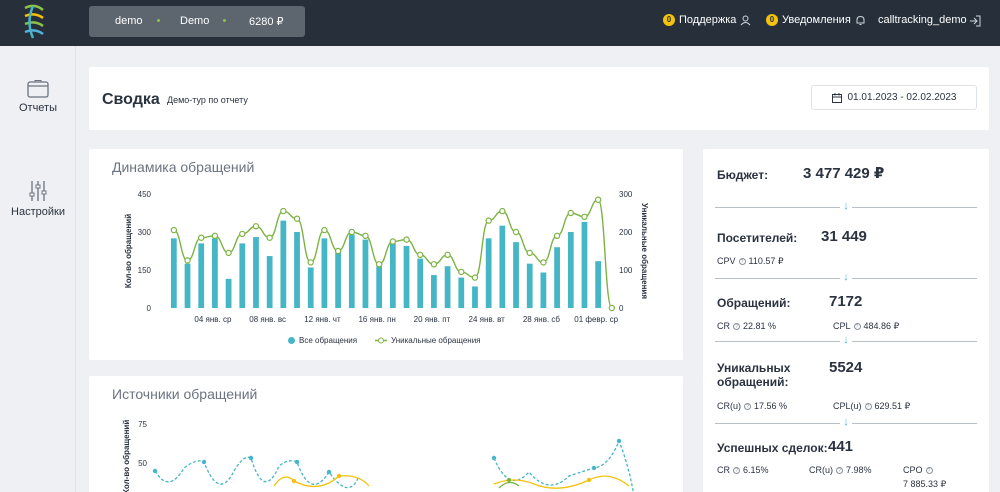 This screenshot has width=1000, height=492. I want to click on x-tick-label: 08 янв. вс, so click(267, 319).